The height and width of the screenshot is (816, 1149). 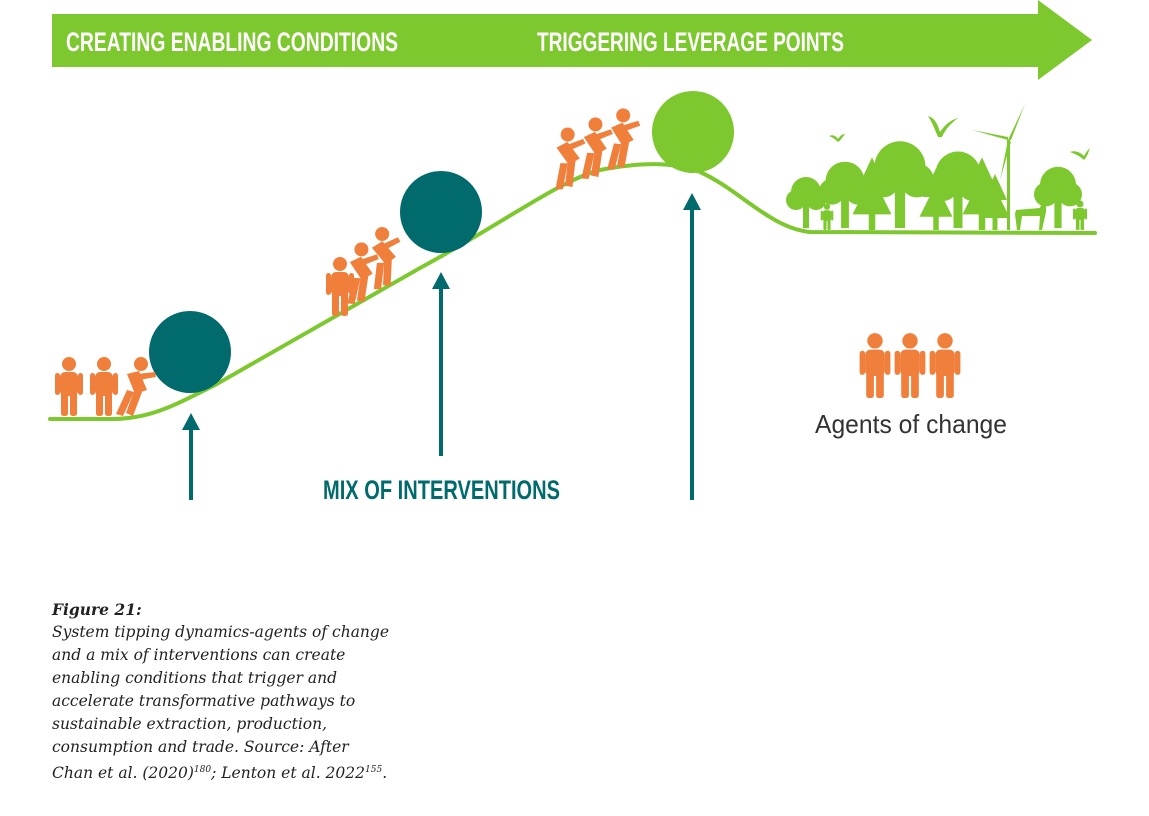 I want to click on tree-icon, so click(x=806, y=202).